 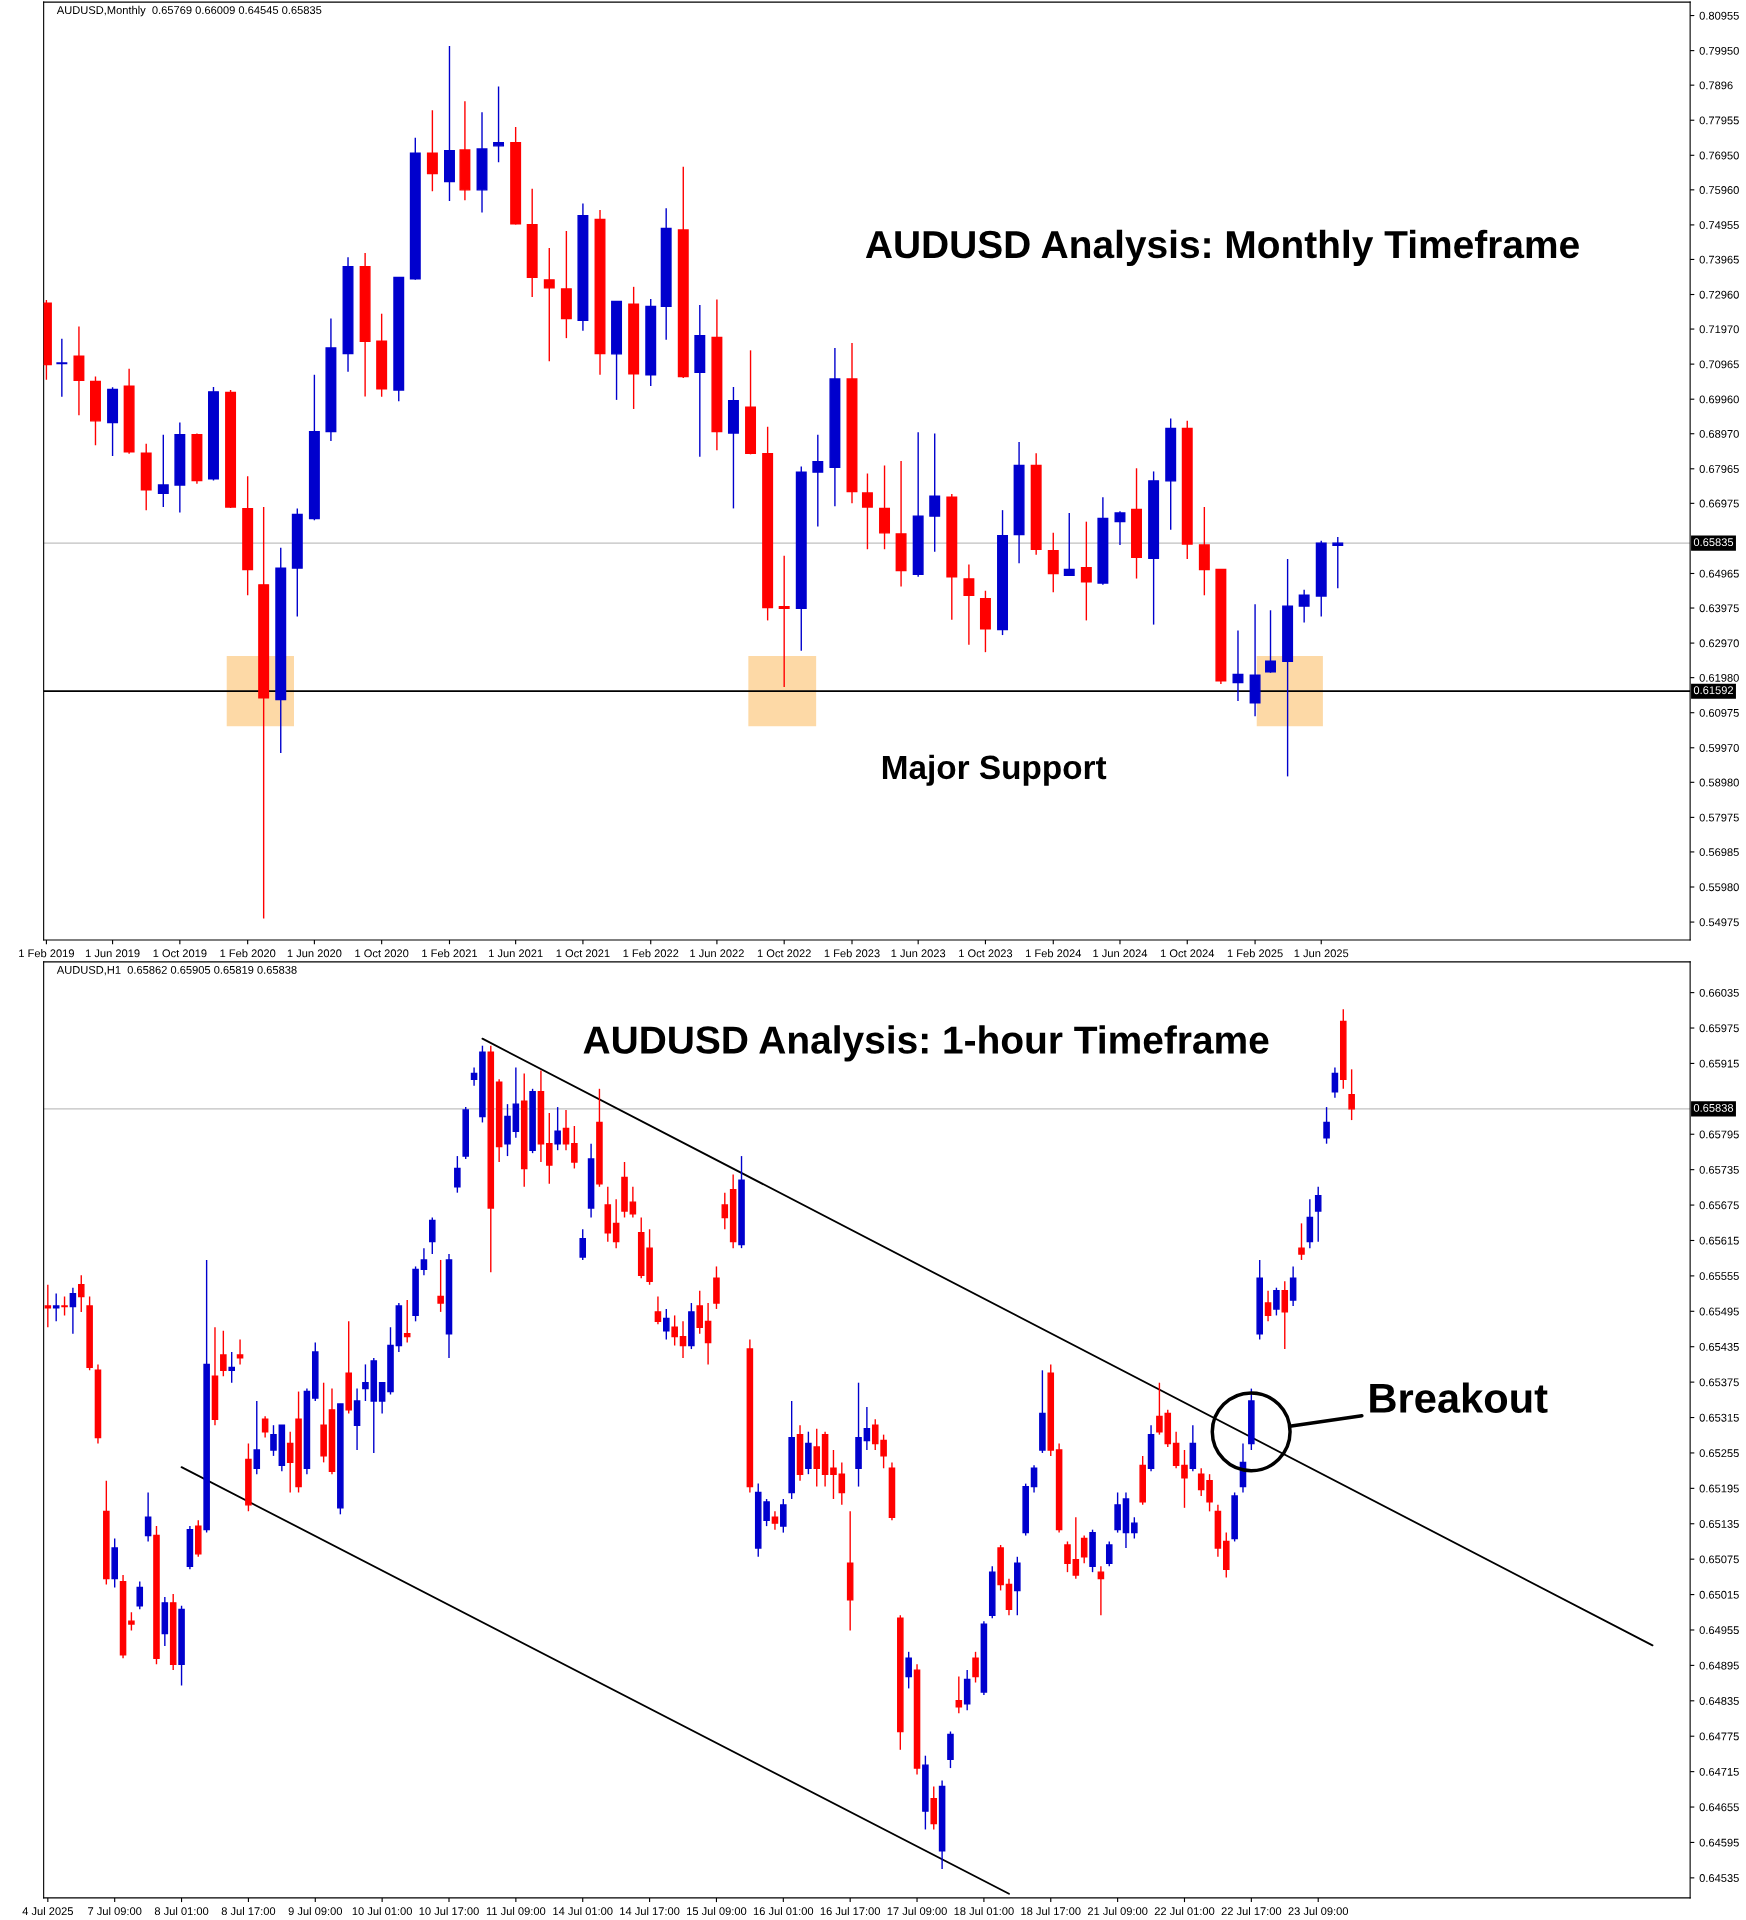 I want to click on x-tick-label: 1 Jun 2022, so click(x=717, y=953).